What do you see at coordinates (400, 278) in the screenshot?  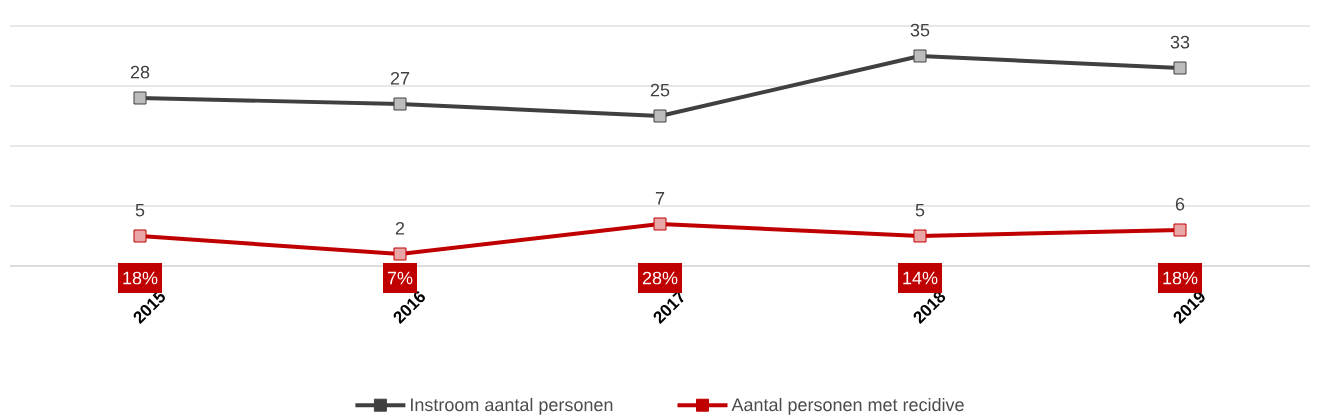 I see `text: 7%` at bounding box center [400, 278].